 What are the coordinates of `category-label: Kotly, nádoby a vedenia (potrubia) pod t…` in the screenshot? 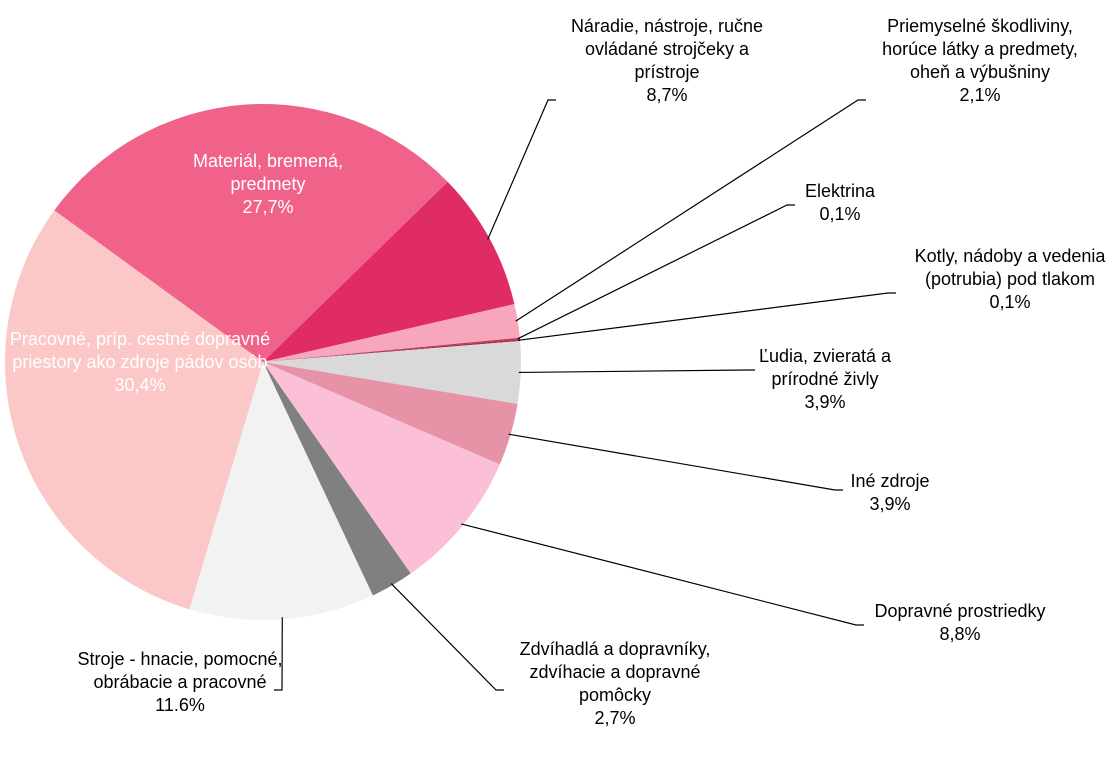 It's located at (1010, 267).